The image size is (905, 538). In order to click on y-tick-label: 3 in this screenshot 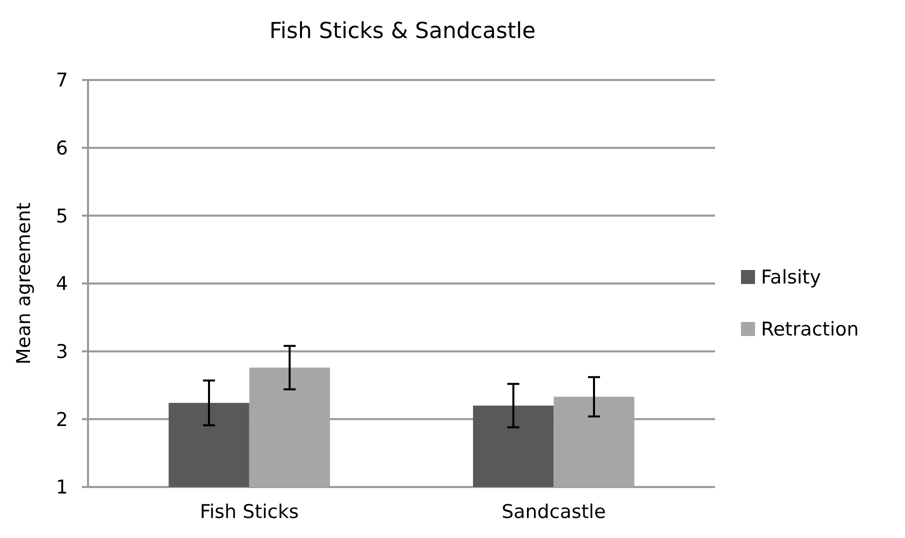, I will do `click(62, 351)`.